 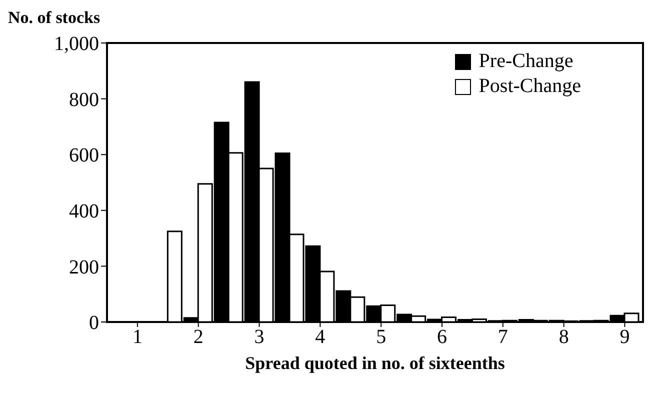 I want to click on x-tick-label: 1, so click(x=137, y=337).